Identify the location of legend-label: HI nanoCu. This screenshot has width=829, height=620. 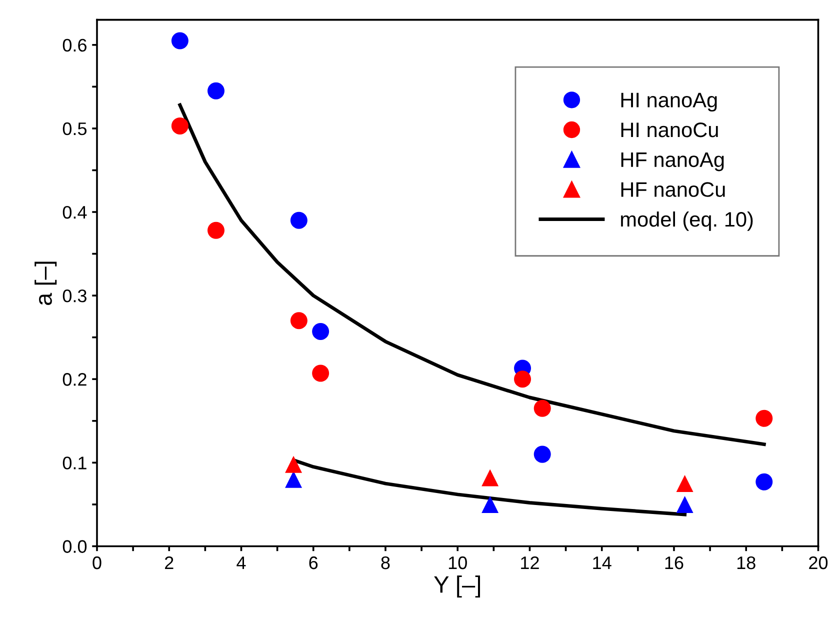
(669, 130).